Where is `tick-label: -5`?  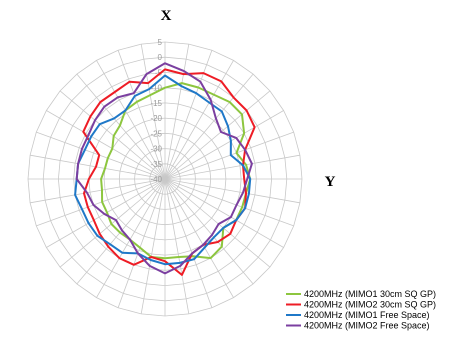 tick-label: -5 is located at coordinates (159, 72).